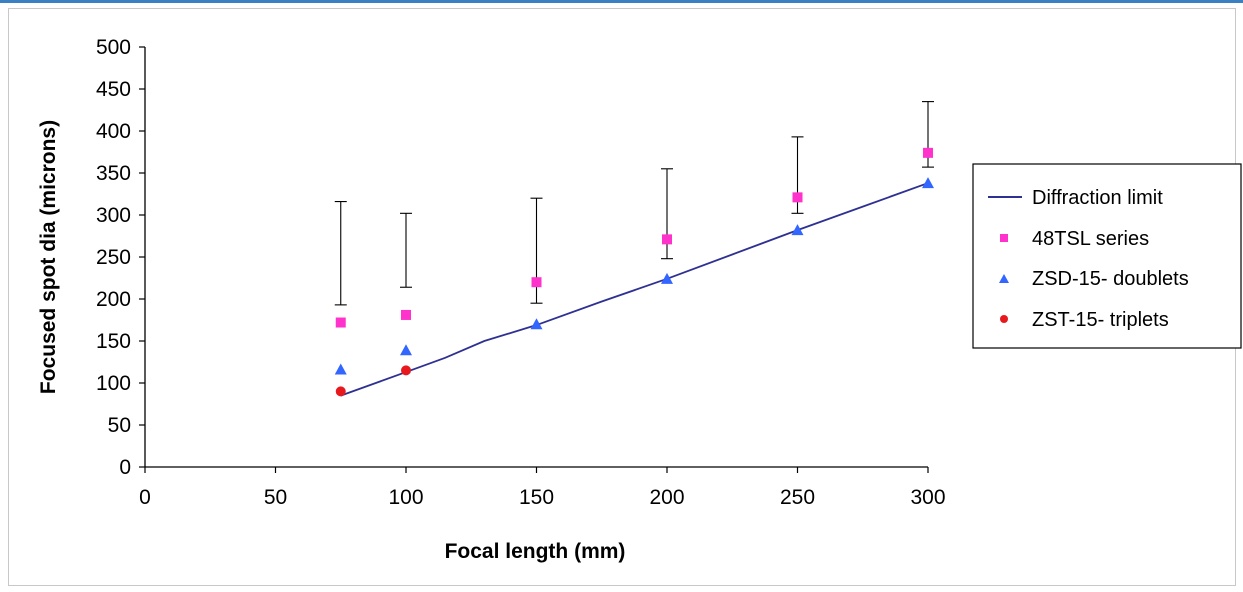  Describe the element at coordinates (621, 1) in the screenshot. I see `top-accent-bar` at that location.